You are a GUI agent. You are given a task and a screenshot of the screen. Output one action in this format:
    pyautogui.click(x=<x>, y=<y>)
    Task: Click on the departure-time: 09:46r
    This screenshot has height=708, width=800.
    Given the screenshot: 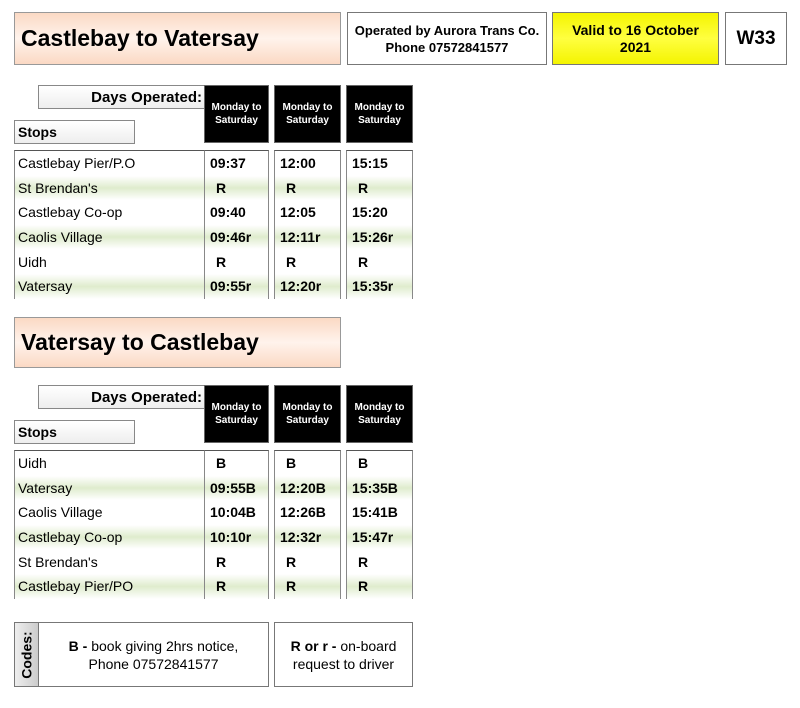 What is the action you would take?
    pyautogui.click(x=236, y=237)
    